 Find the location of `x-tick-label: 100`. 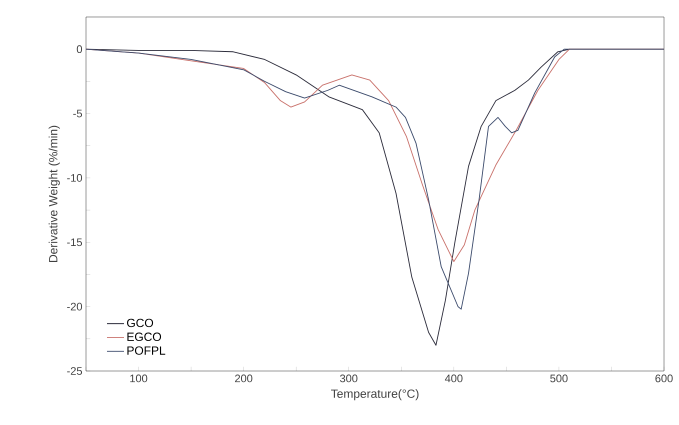

x-tick-label: 100 is located at coordinates (139, 378).